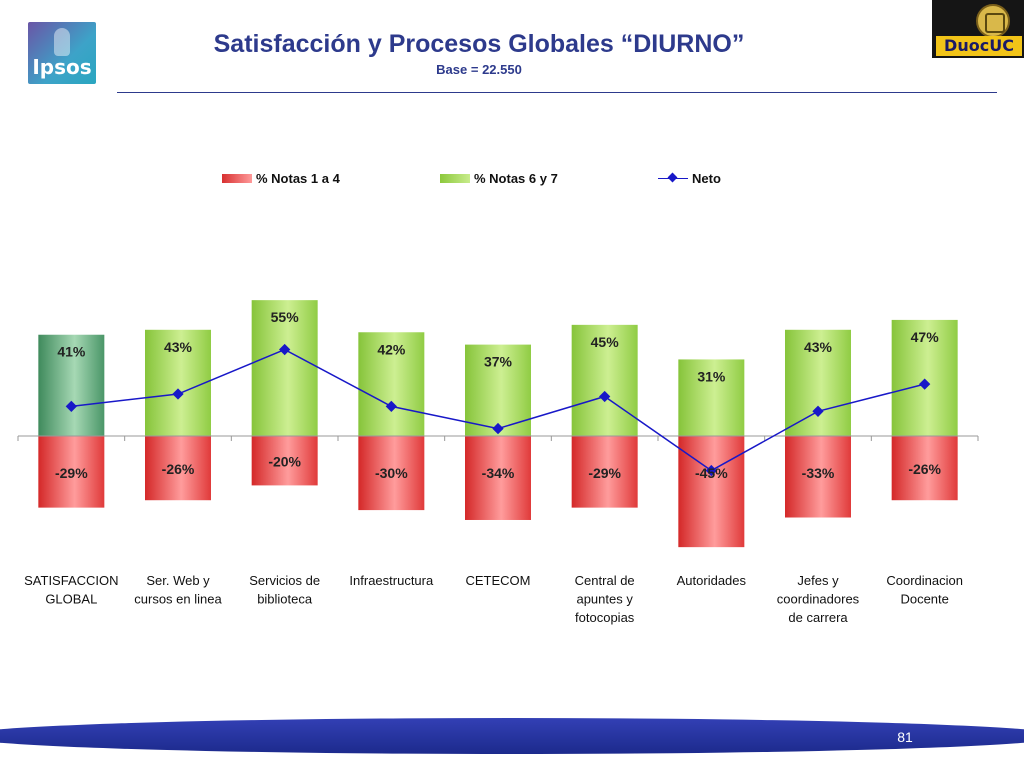  I want to click on ipsos-logo-text: Ipsos, so click(62, 67).